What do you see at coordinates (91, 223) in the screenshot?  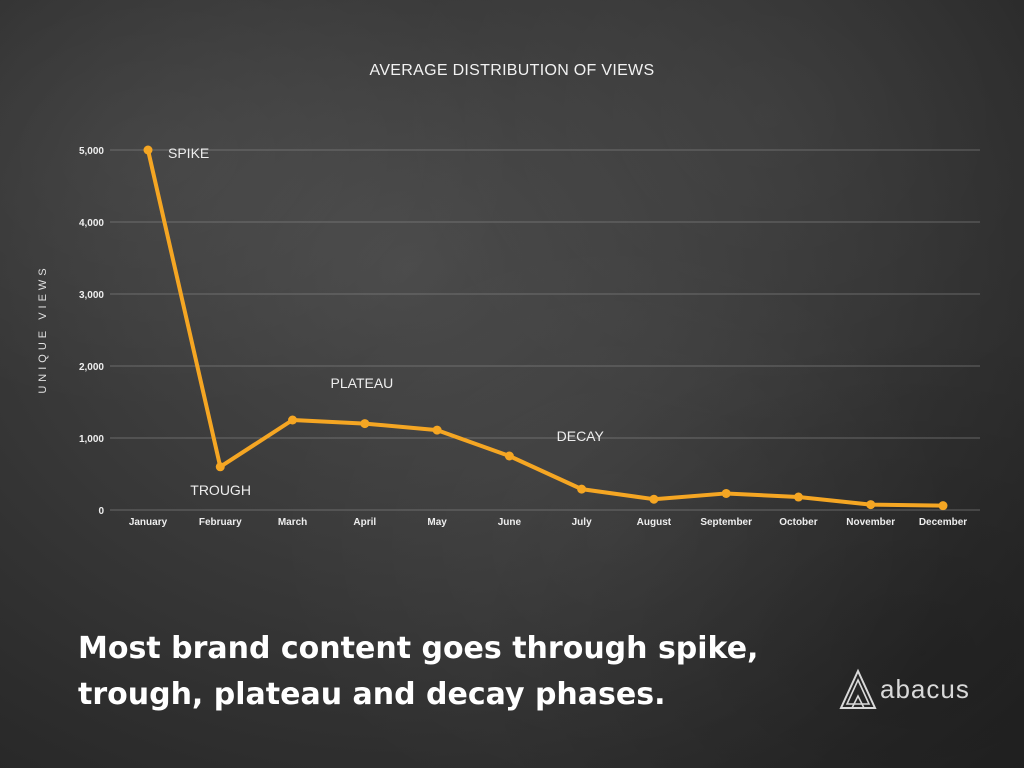 I see `y-tick-label: 4,000` at bounding box center [91, 223].